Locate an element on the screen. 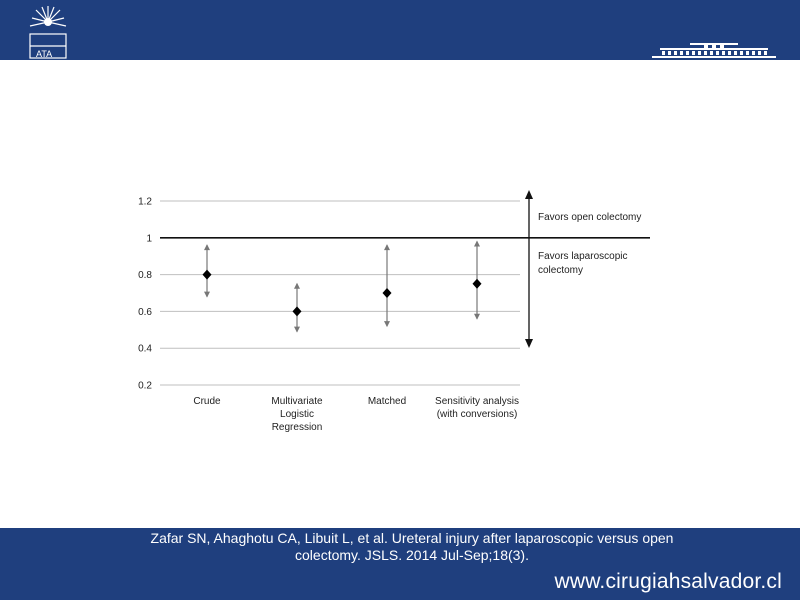  footer-bar is located at coordinates (400, 564).